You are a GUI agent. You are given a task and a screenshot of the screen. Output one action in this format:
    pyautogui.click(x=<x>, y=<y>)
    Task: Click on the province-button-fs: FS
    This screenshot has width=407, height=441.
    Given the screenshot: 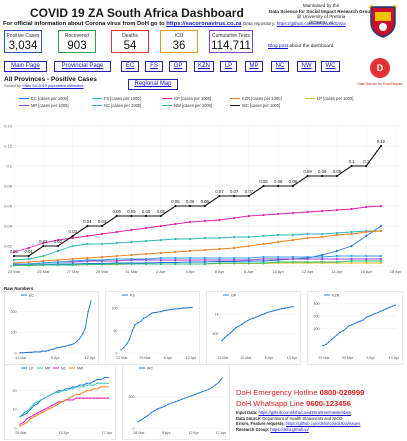 What is the action you would take?
    pyautogui.click(x=154, y=66)
    